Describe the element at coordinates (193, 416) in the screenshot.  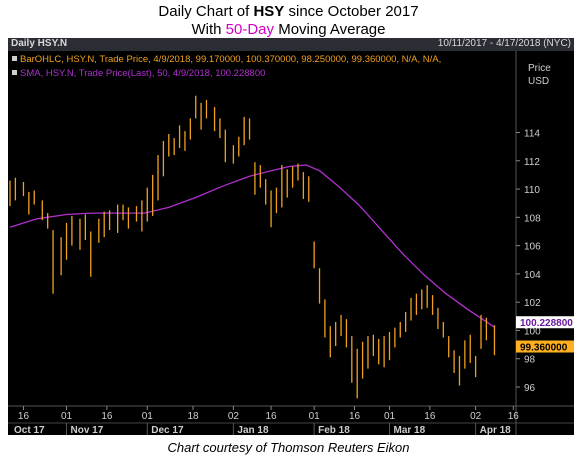
I see `x-tick-label: 18` at that location.